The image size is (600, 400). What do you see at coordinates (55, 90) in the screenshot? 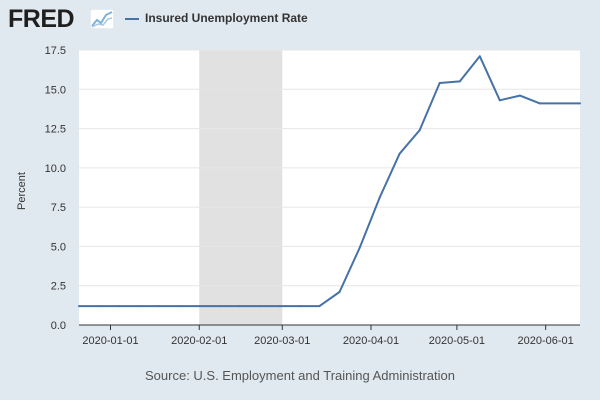
I see `y-tick-label: 15.0` at bounding box center [55, 90].